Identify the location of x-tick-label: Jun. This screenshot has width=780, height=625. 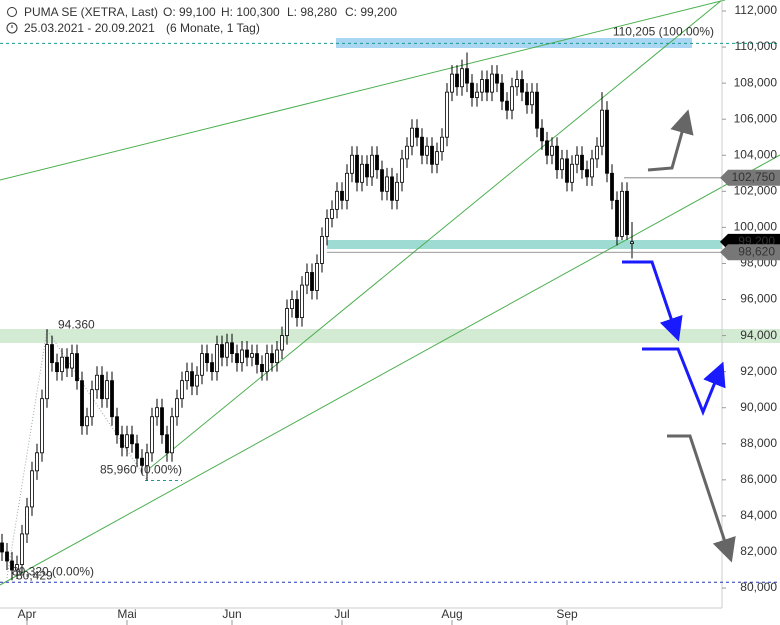
(231, 614).